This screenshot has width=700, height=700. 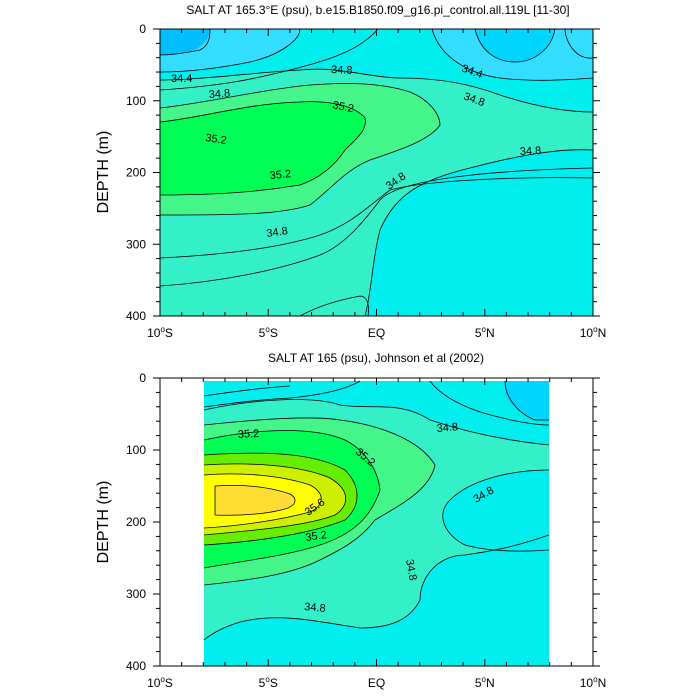 I want to click on top-fill-35.2, so click(x=263, y=148).